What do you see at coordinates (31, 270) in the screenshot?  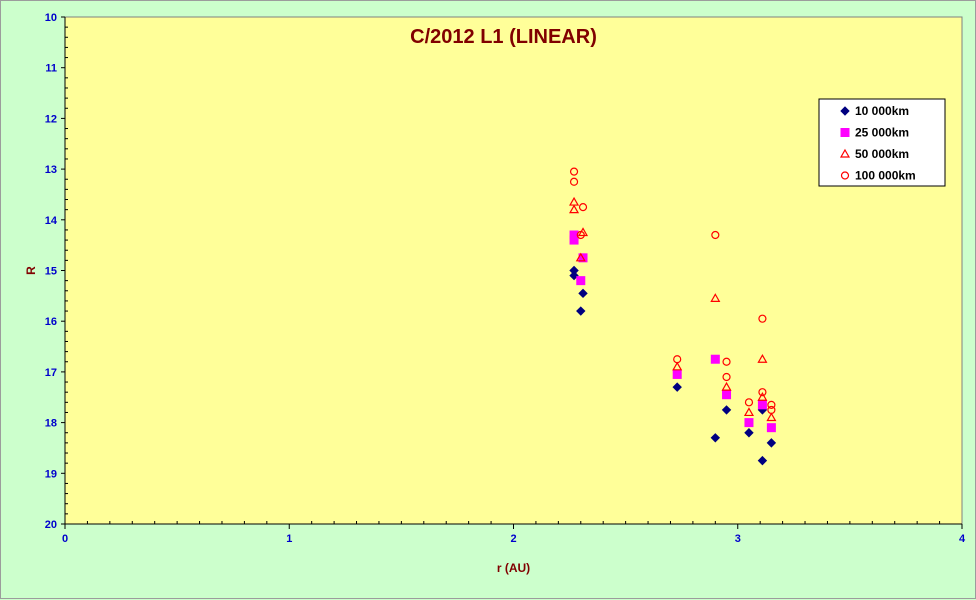 I see `y-axis-title: R` at bounding box center [31, 270].